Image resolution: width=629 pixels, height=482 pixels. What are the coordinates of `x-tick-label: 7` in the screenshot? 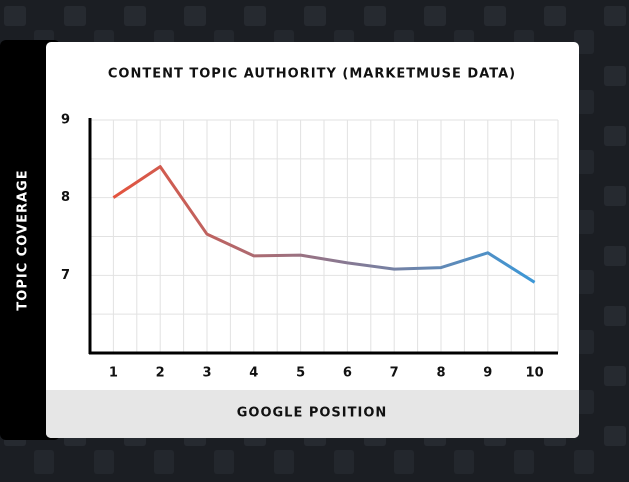 It's located at (394, 373).